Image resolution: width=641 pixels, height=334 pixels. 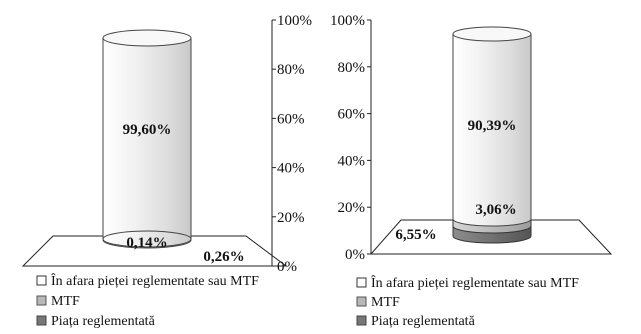 What do you see at coordinates (361, 282) in the screenshot?
I see `chart-right-legend-swatch-outside` at bounding box center [361, 282].